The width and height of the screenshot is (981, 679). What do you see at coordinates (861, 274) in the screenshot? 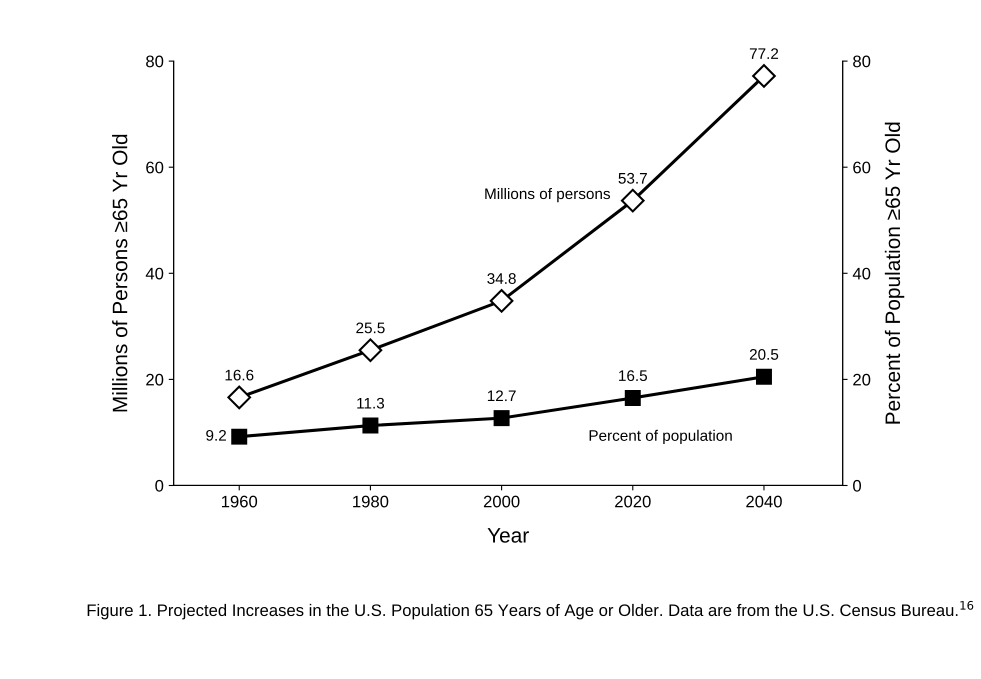
I see `y2-tick-label: 40` at bounding box center [861, 274].